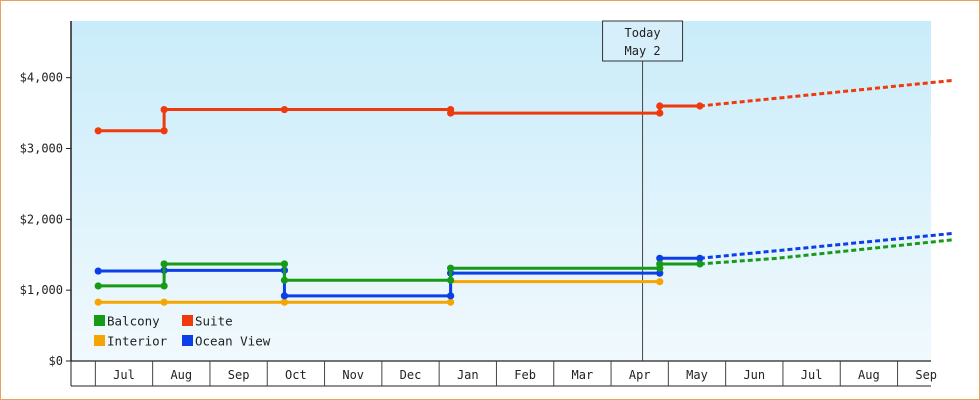  What do you see at coordinates (411, 375) in the screenshot?
I see `x-tick-label: Dec` at bounding box center [411, 375].